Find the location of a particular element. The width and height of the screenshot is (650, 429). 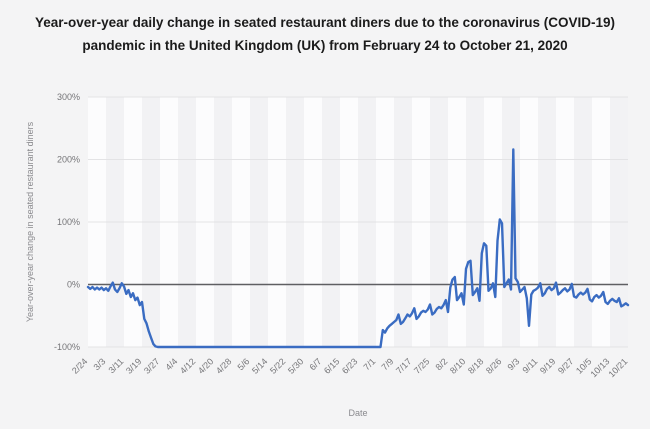

x-tick-label: 5/6 is located at coordinates (243, 364).